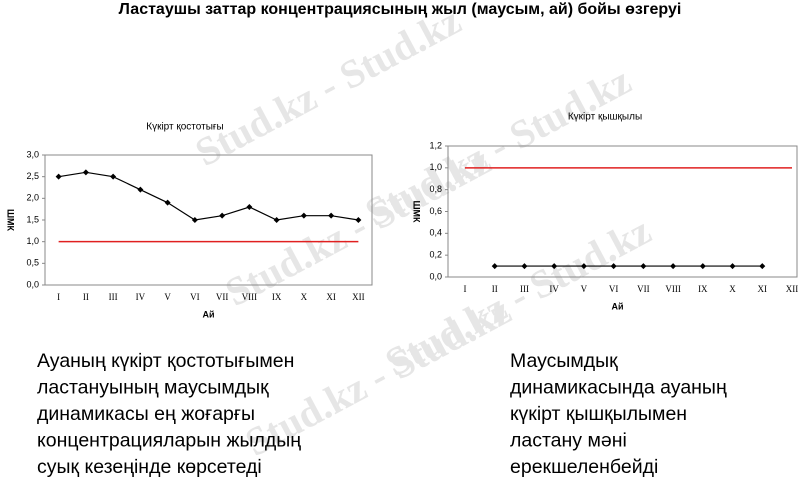 This screenshot has width=800, height=479. What do you see at coordinates (435, 211) in the screenshot?
I see `y-tick-label: 0,6` at bounding box center [435, 211].